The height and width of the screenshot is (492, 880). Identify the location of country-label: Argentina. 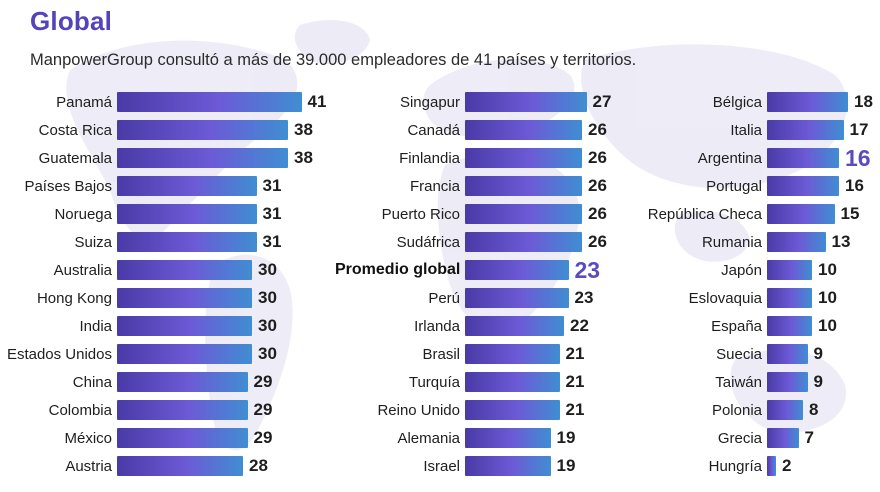
(729, 158).